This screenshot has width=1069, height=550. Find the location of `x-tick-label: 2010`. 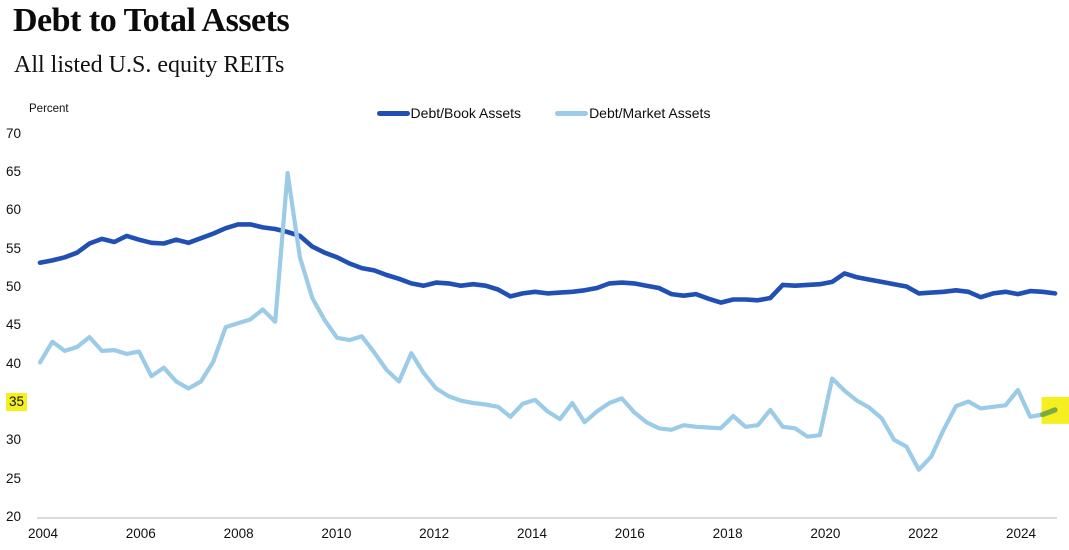

x-tick-label: 2010 is located at coordinates (336, 533).